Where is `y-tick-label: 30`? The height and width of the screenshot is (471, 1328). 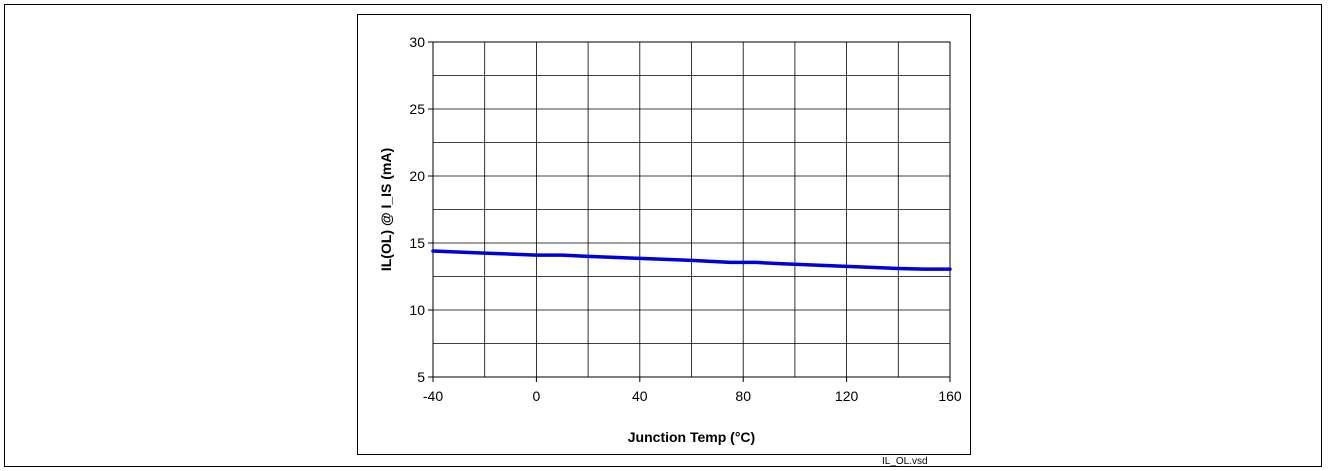
y-tick-label: 30 is located at coordinates (417, 42).